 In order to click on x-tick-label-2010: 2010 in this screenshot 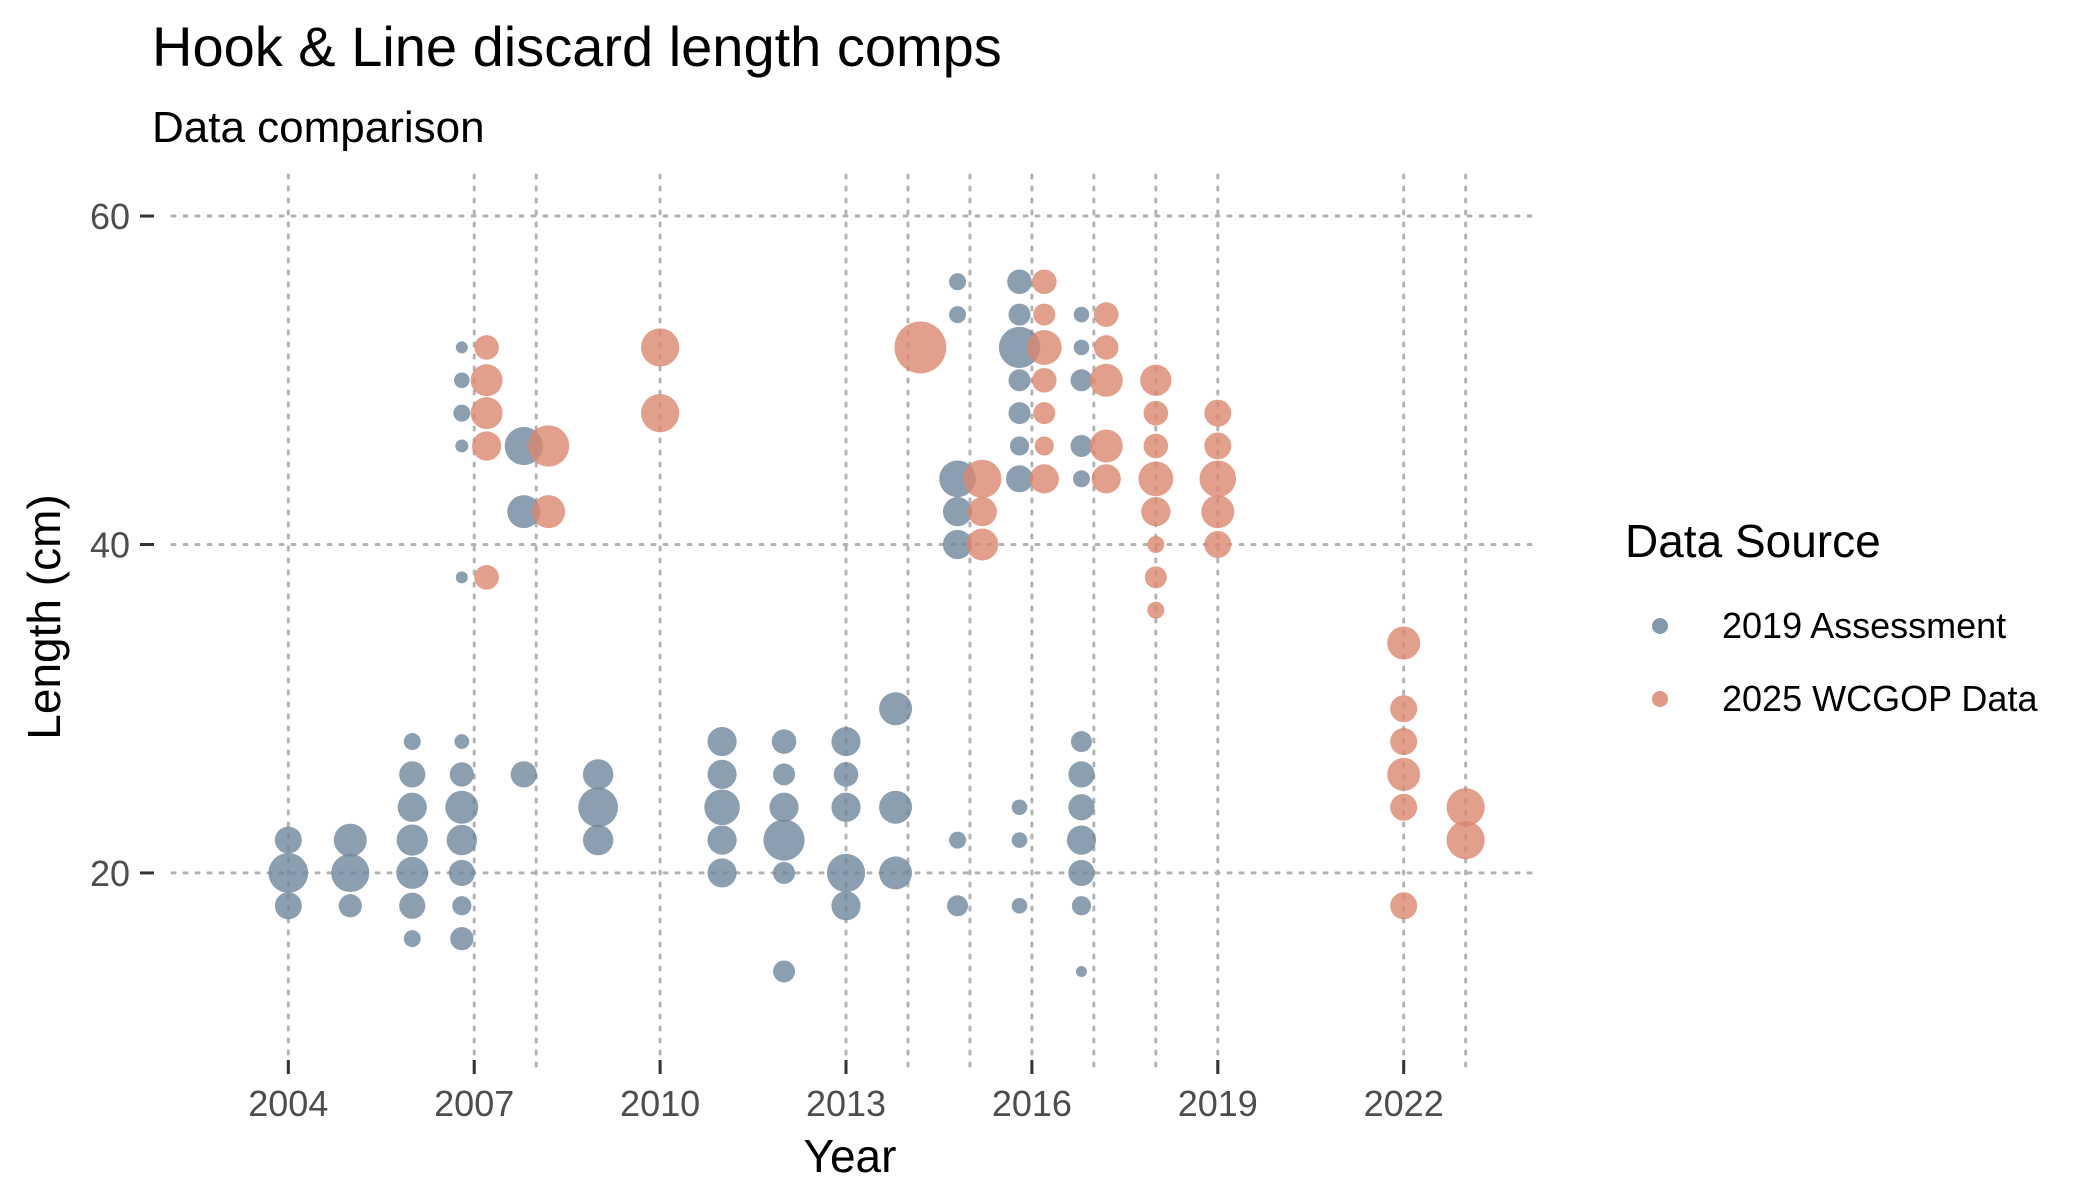, I will do `click(660, 1103)`.